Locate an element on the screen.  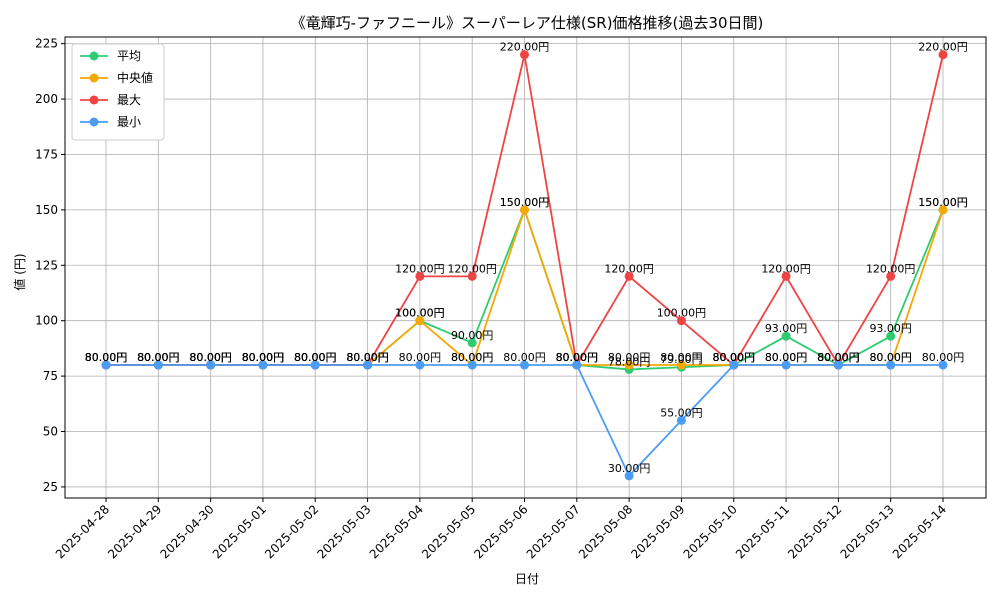
x-tick-label: 2025-05-13 is located at coordinates (867, 531).